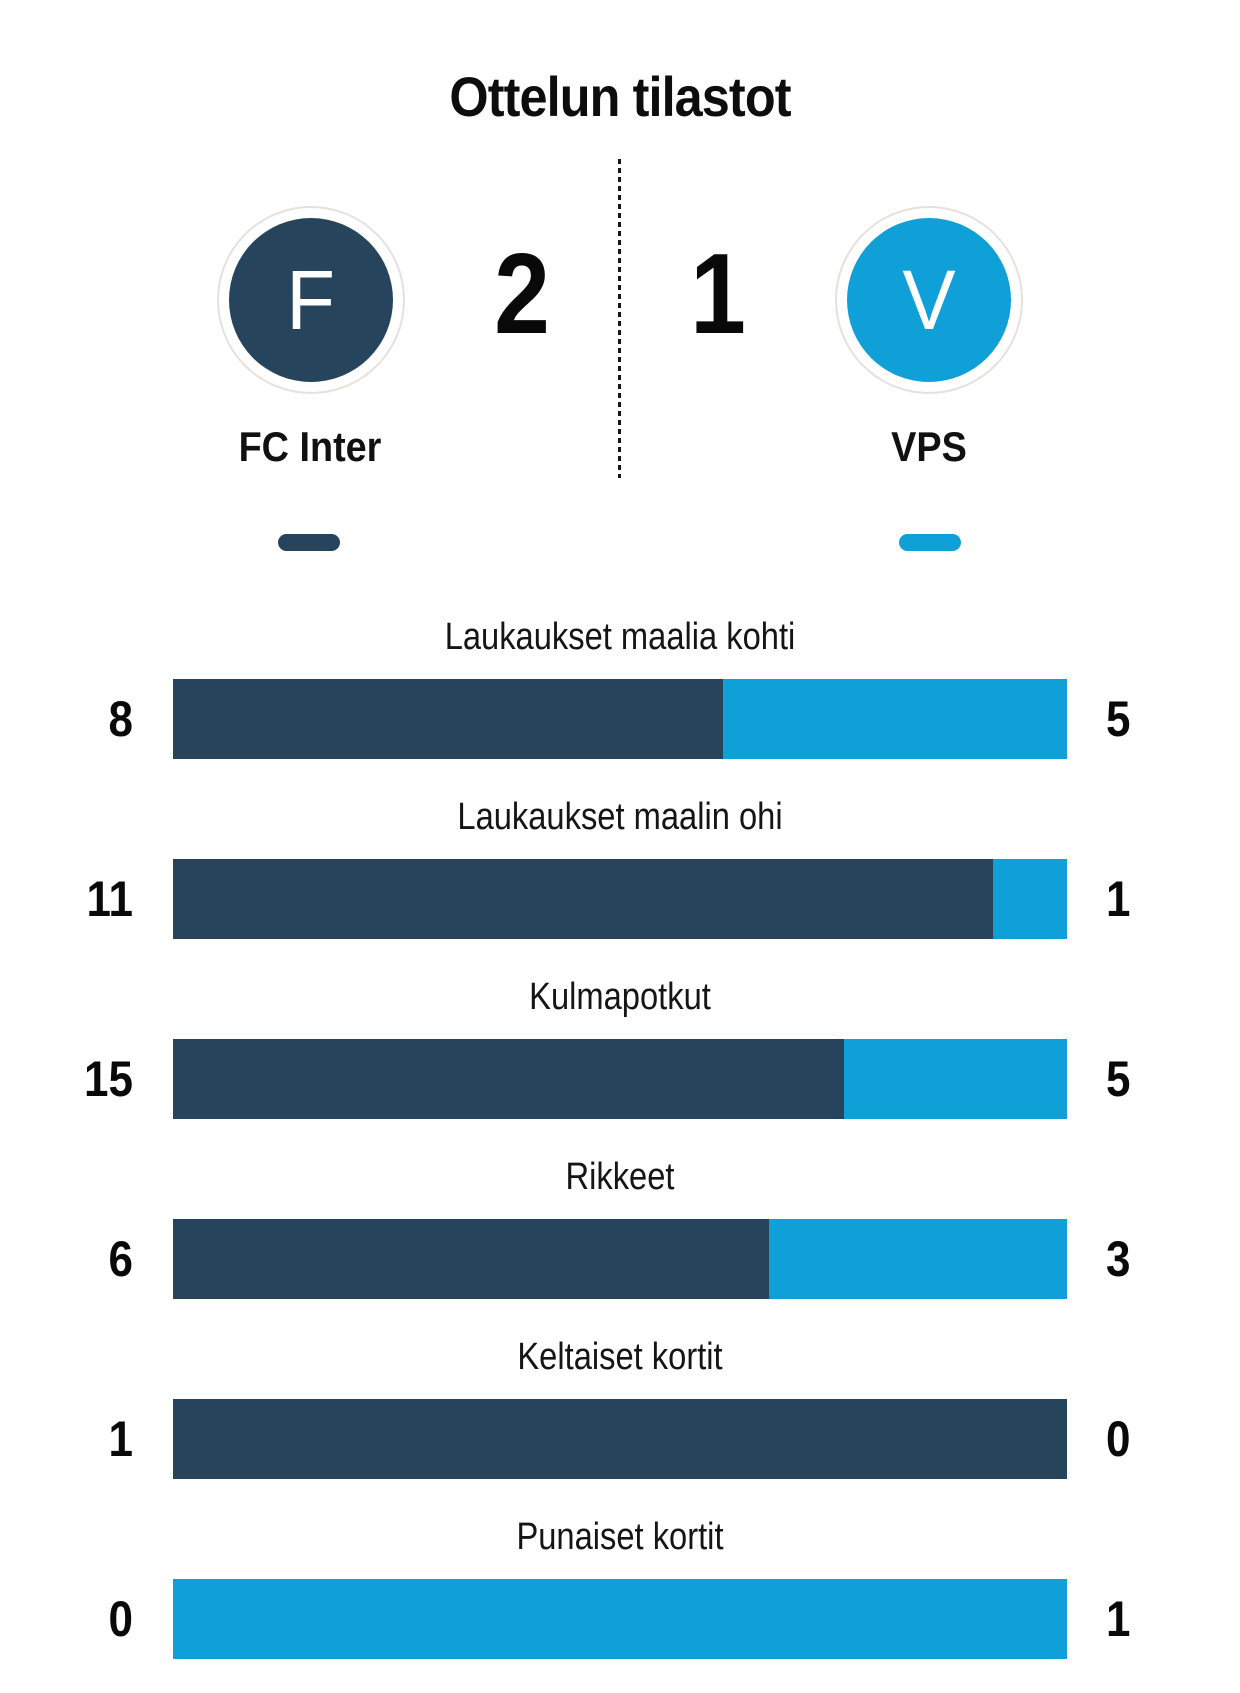 The image size is (1240, 1693). I want to click on stat-label: Keltaiset kortit, so click(620, 1357).